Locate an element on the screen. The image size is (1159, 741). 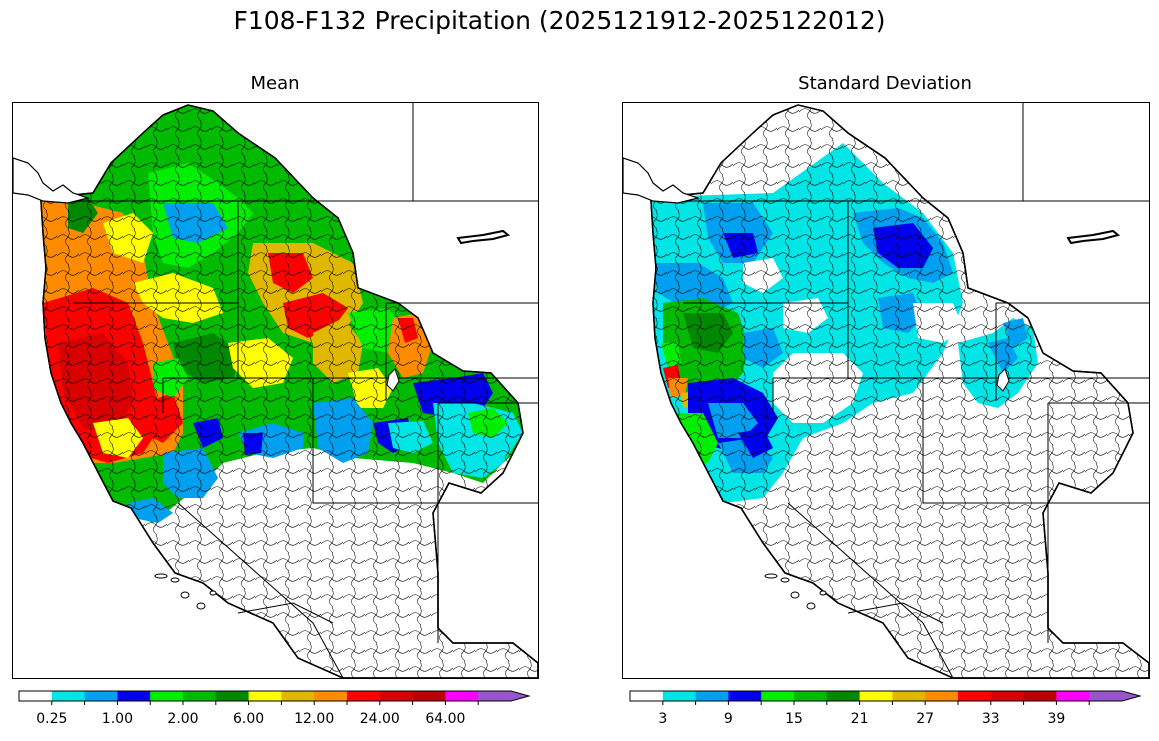
colorbar-tick-label: 0.25 is located at coordinates (52, 719).